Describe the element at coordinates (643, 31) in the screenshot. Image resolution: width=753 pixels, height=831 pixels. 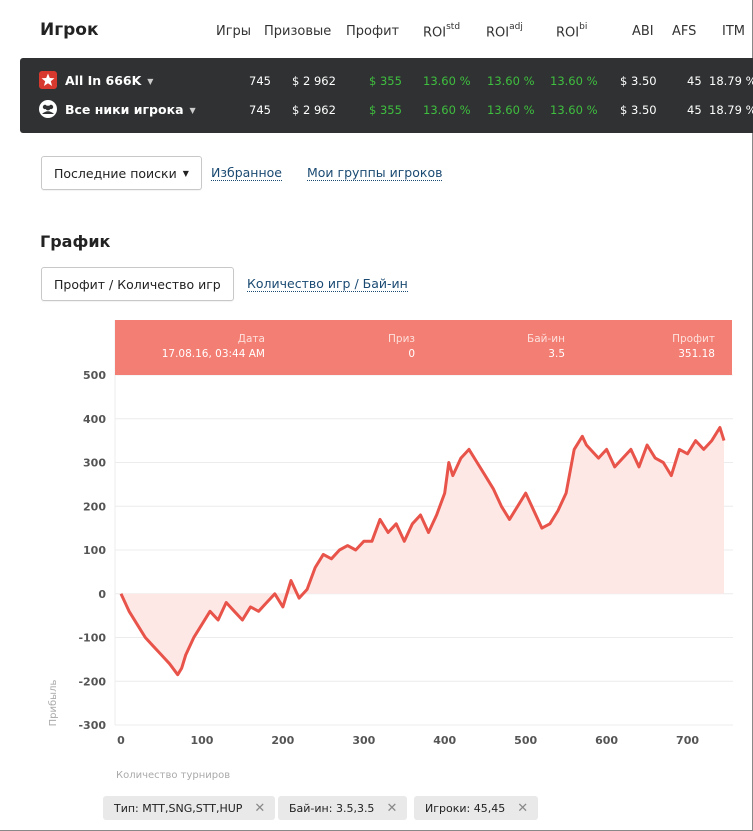
I see `col-abi-header: ABI` at that location.